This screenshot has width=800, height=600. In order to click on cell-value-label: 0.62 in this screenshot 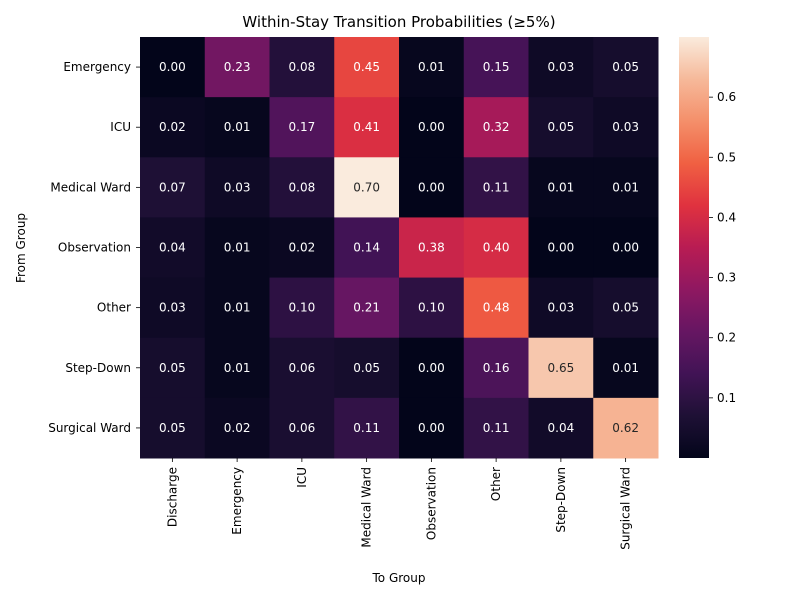, I will do `click(625, 428)`.